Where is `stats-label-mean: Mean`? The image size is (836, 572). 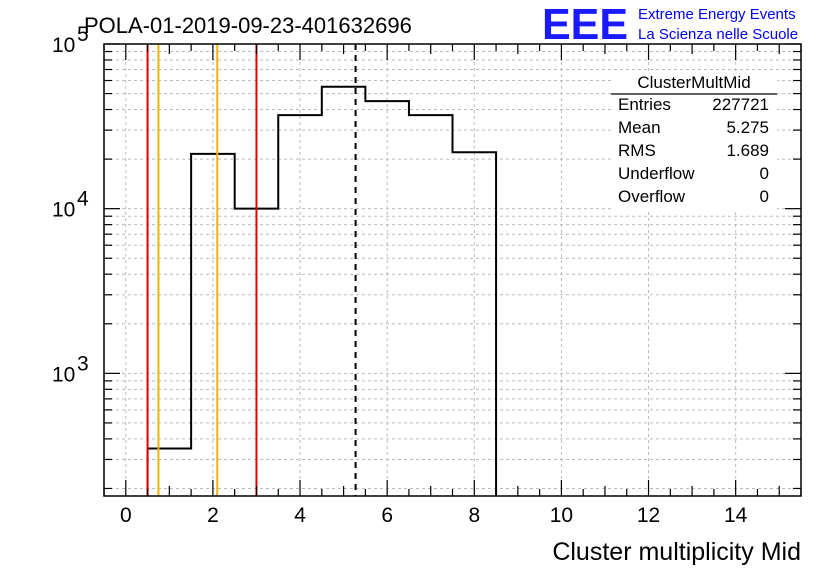 stats-label-mean: Mean is located at coordinates (639, 127).